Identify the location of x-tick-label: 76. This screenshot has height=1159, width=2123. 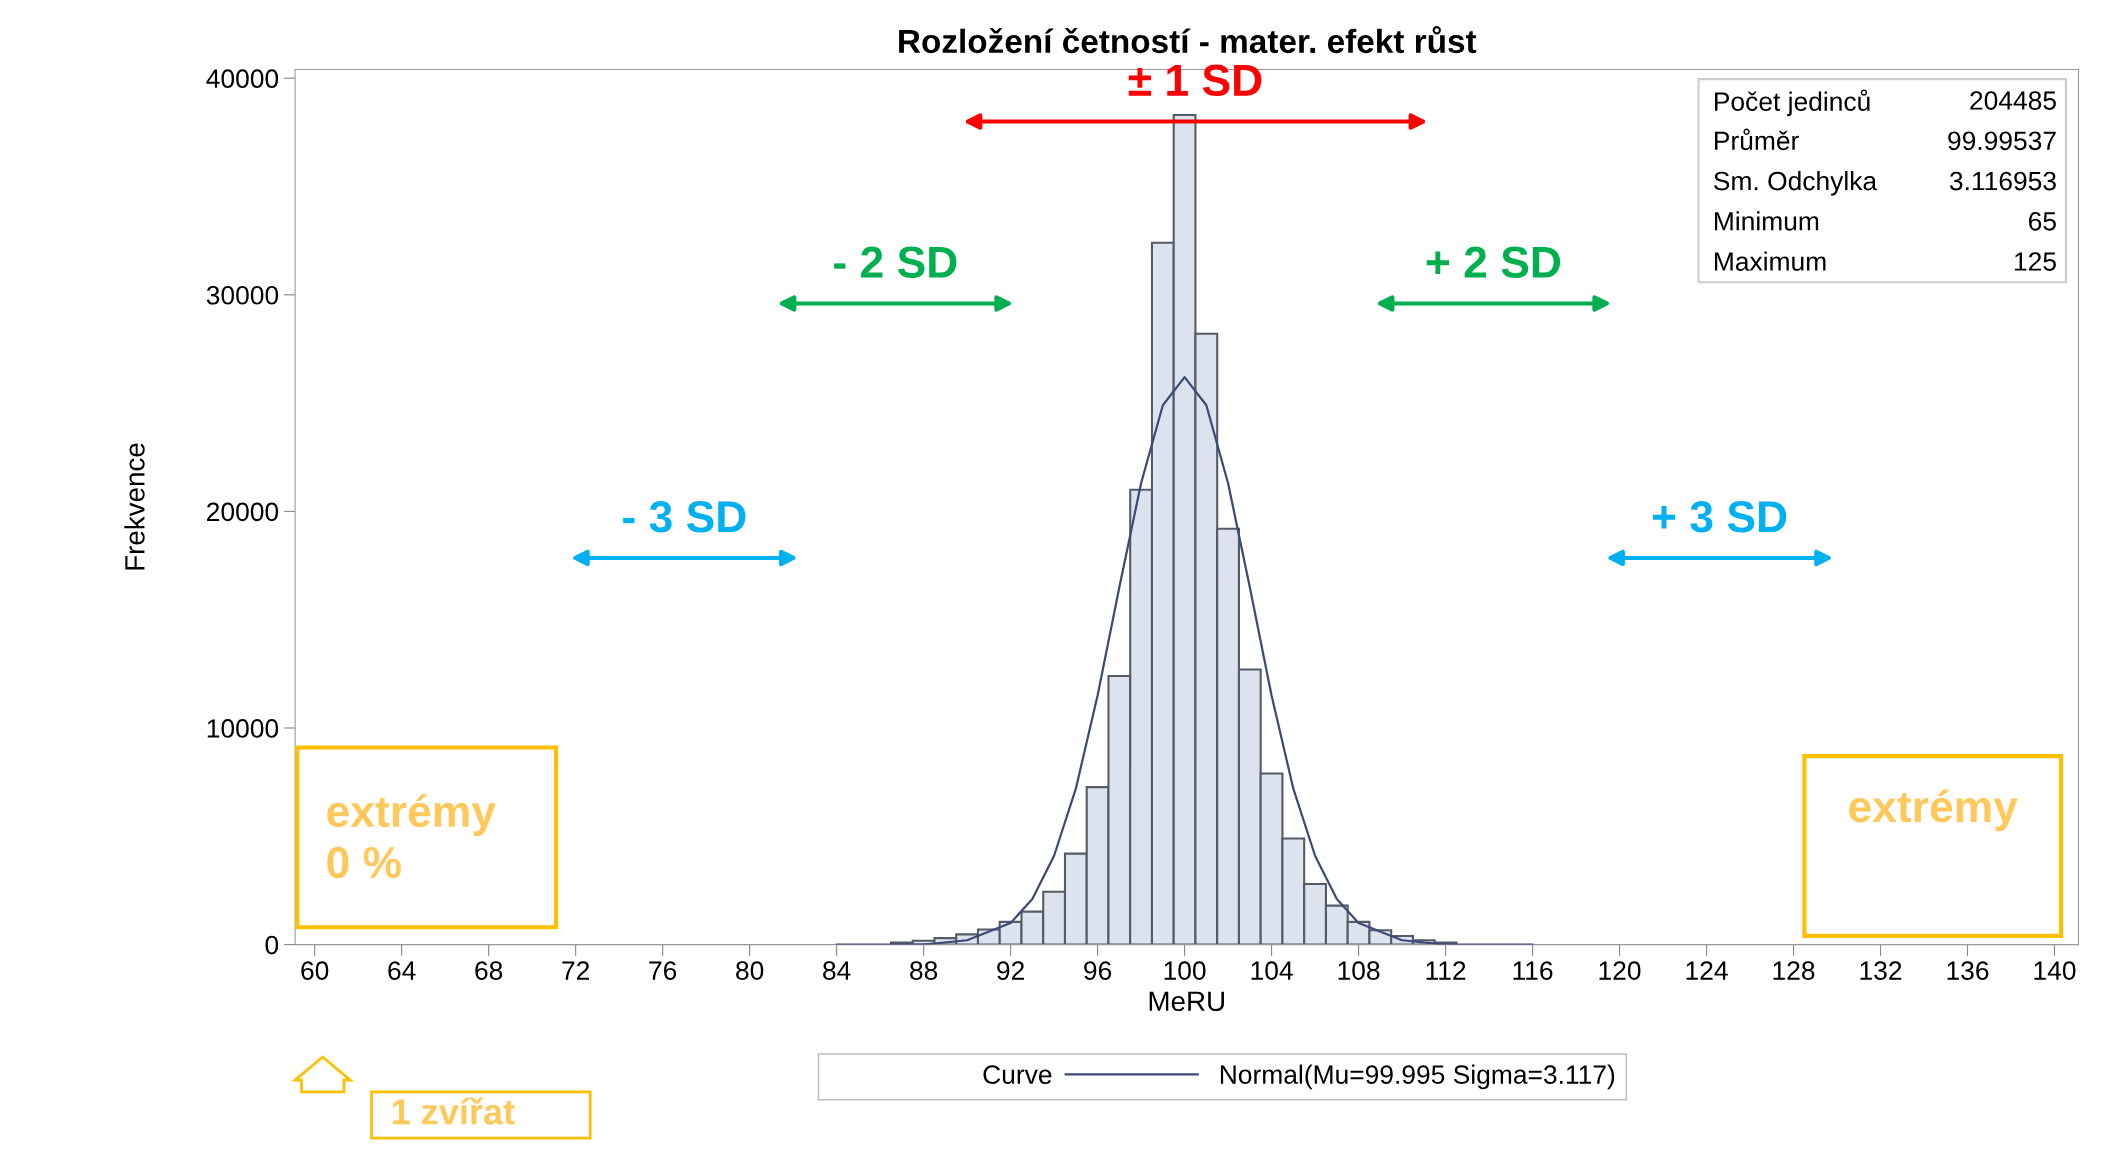
(663, 970).